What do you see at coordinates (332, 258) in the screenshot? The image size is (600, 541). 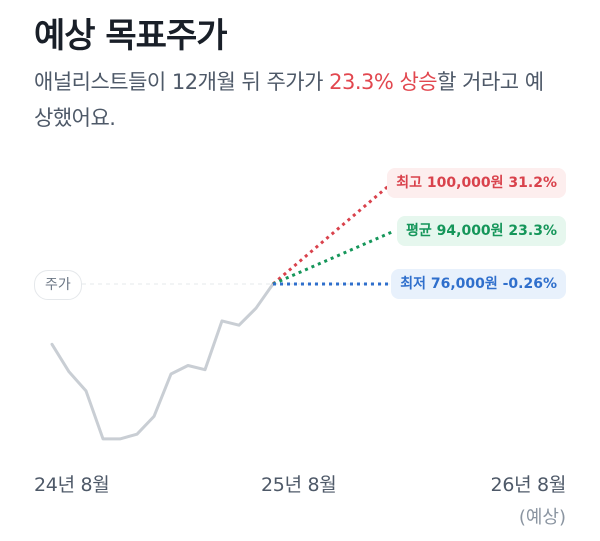 I see `projection-line-avg` at bounding box center [332, 258].